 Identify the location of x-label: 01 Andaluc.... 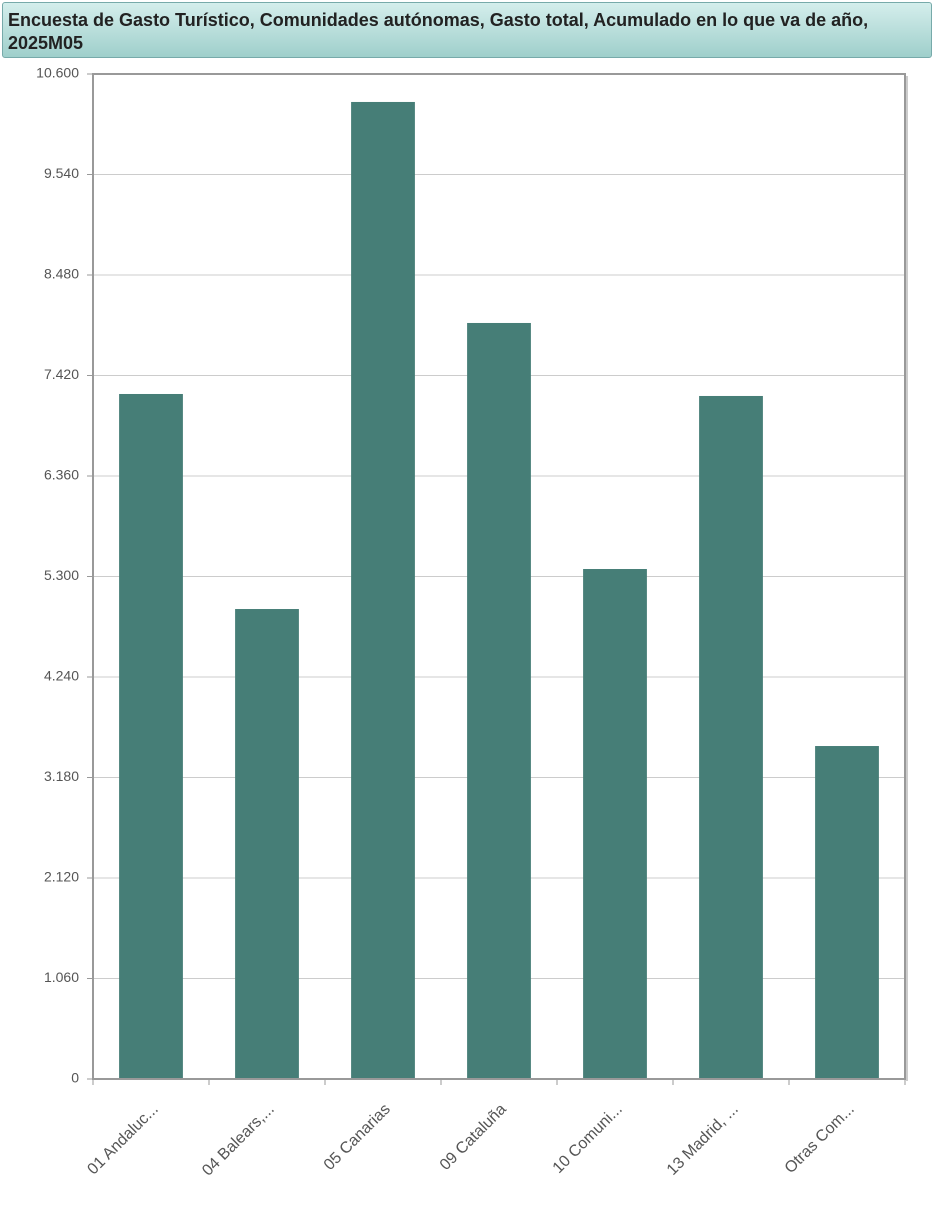
(122, 1139).